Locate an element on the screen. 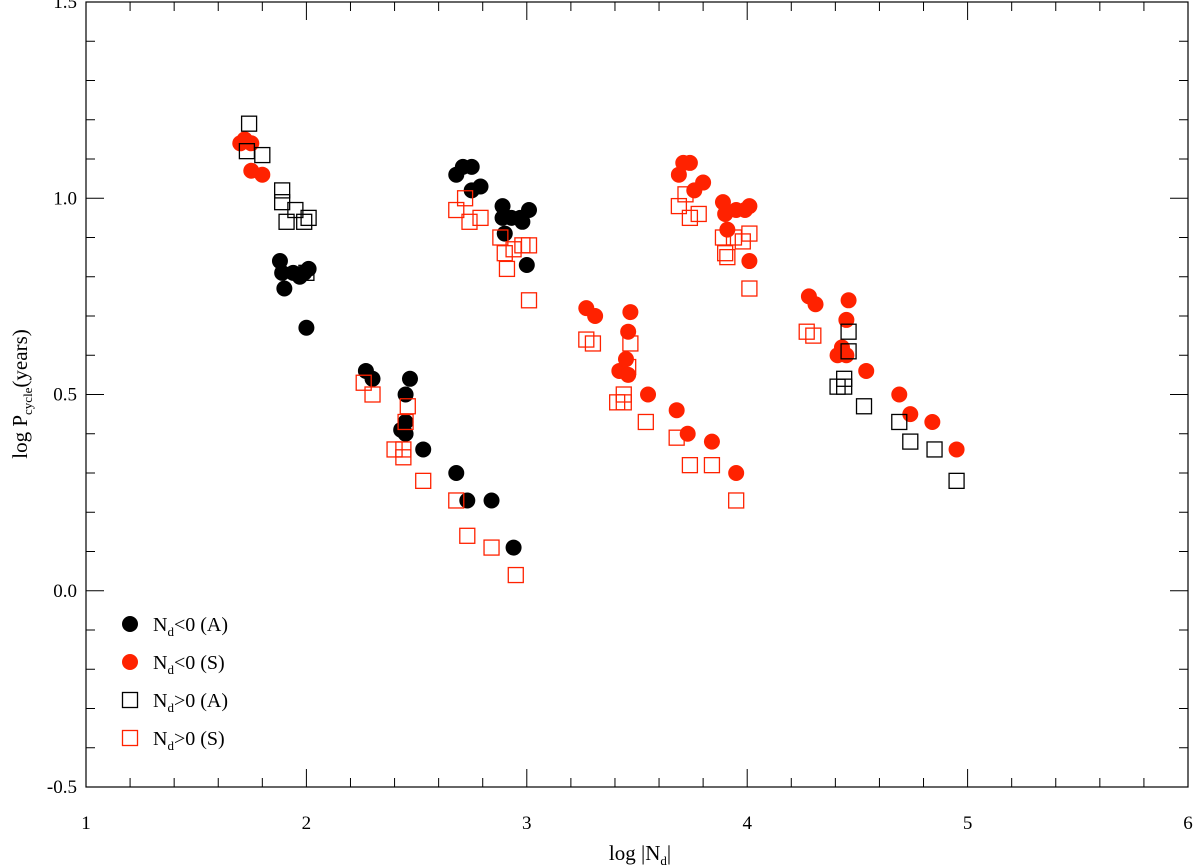 This screenshot has height=868, width=1200. y-tick-label: 0.0 is located at coordinates (65, 591).